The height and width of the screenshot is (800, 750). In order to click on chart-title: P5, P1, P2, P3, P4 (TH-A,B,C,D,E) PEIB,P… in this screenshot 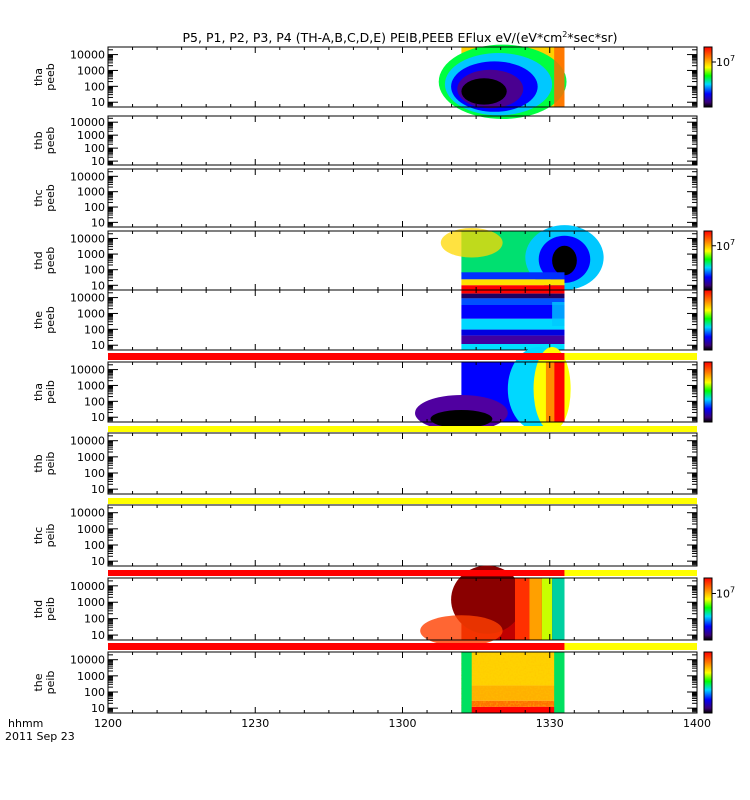, I will do `click(400, 37)`.